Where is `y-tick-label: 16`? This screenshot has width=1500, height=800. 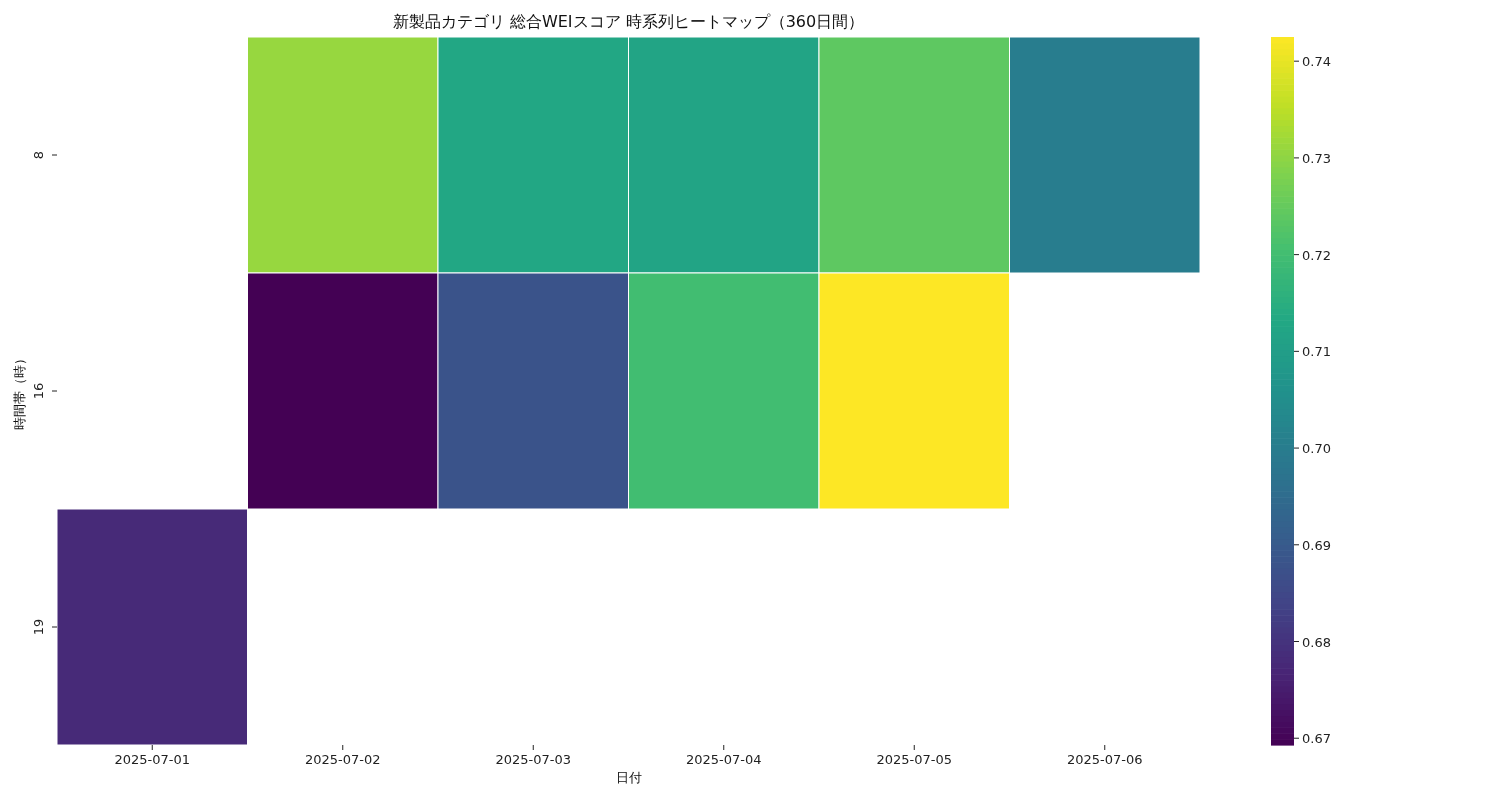 y-tick-label: 16 is located at coordinates (38, 391).